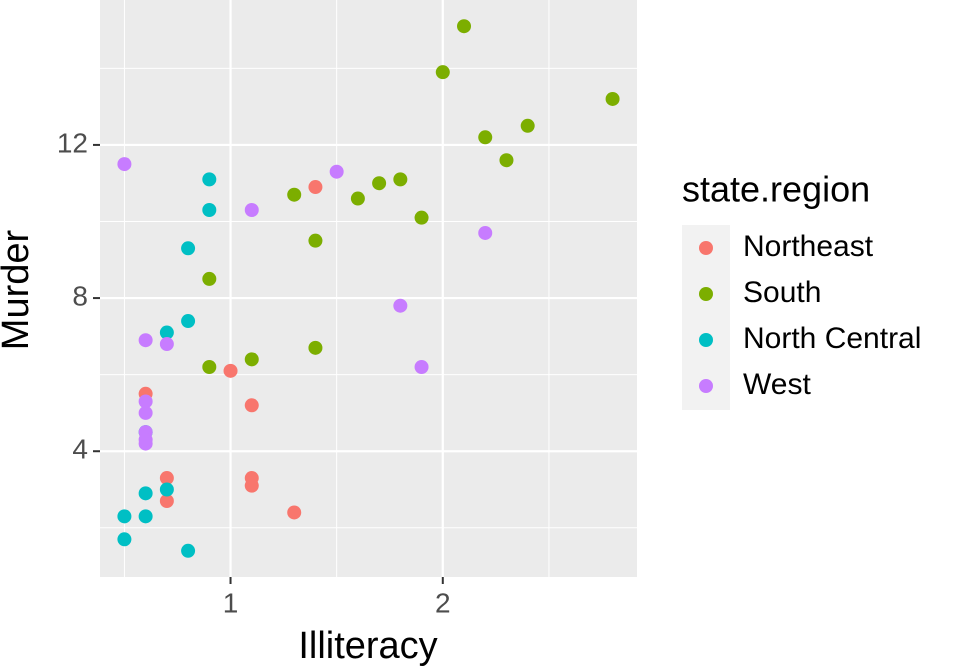 The image size is (960, 672). What do you see at coordinates (808, 246) in the screenshot?
I see `legend-label: Northeast` at bounding box center [808, 246].